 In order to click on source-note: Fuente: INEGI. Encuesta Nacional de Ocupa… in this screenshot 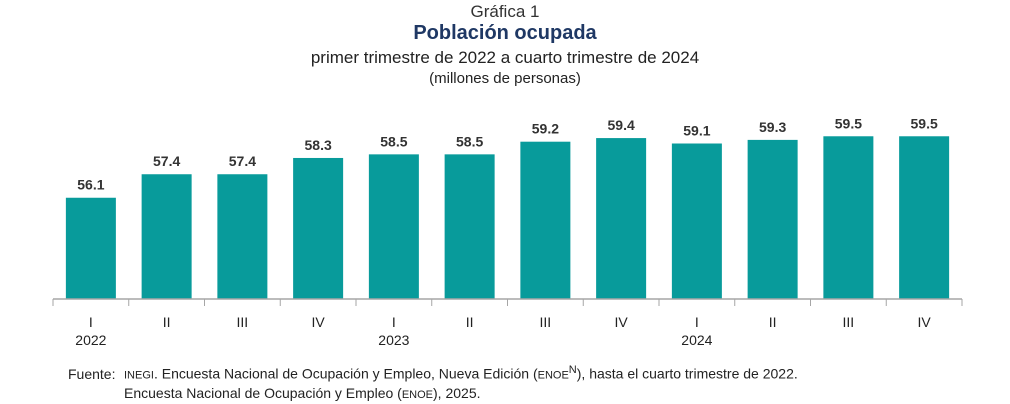, I will do `click(508, 383)`.